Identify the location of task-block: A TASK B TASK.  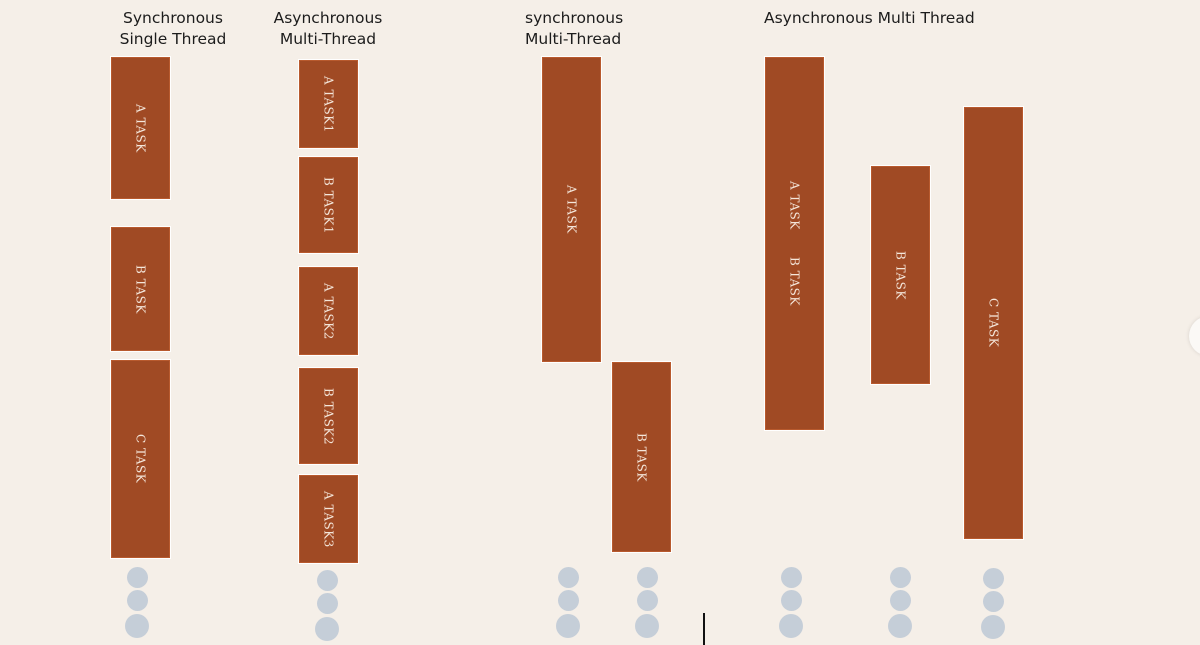
(794, 243).